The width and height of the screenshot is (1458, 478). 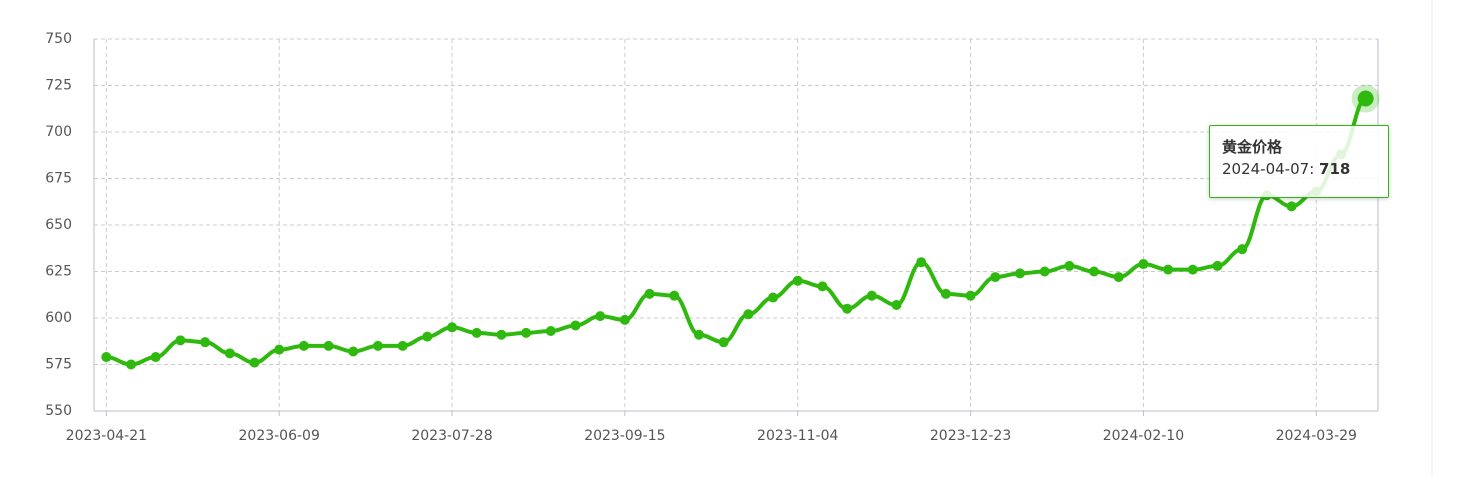 I want to click on y-tick-label: 700, so click(x=58, y=132).